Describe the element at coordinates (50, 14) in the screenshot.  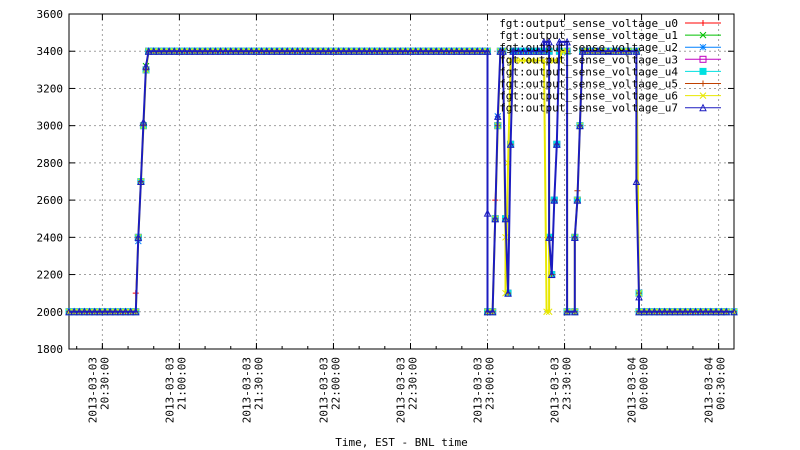
I see `y-tick-label: 3600` at that location.